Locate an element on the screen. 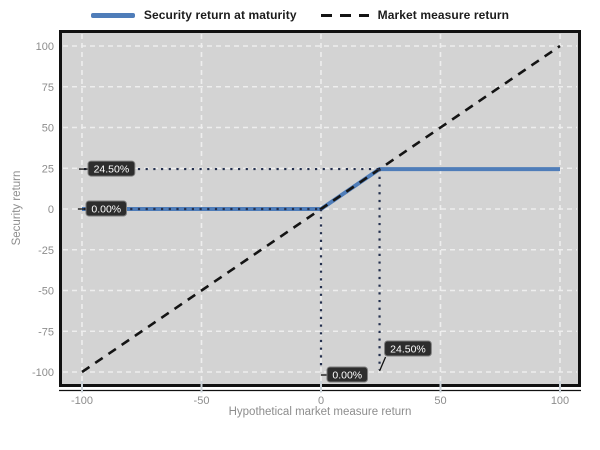 This screenshot has height=450, width=600. x-tick-label: -100 is located at coordinates (82, 401).